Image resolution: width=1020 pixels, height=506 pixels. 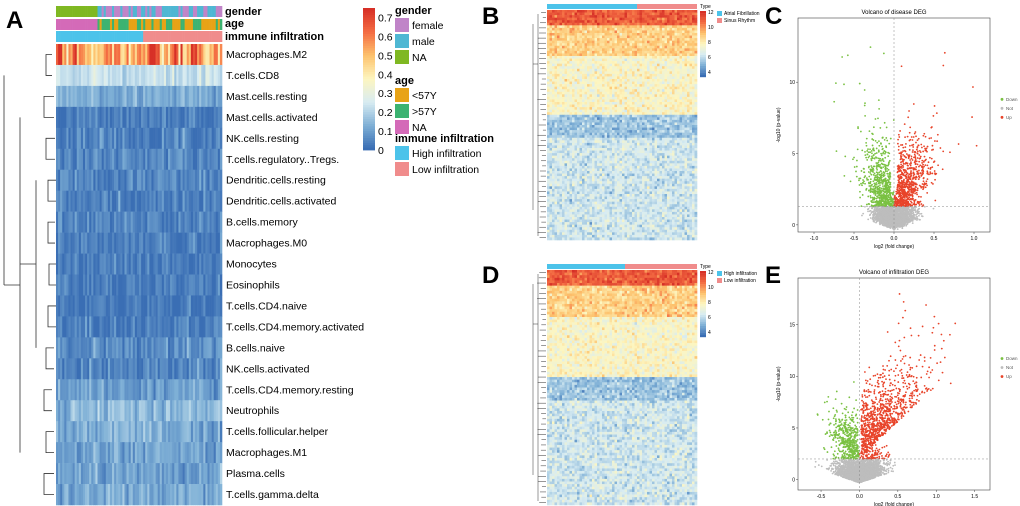 What do you see at coordinates (490, 16) in the screenshot?
I see `panel-letter-b: B` at bounding box center [490, 16].